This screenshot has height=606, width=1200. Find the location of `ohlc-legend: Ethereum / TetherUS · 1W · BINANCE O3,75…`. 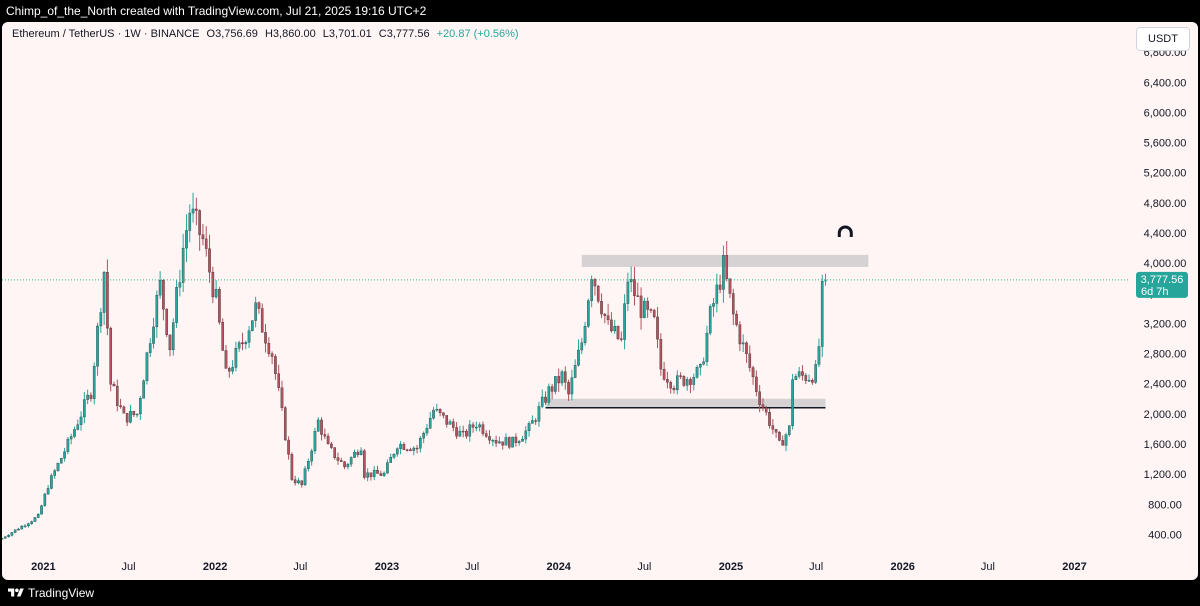

ohlc-legend: Ethereum / TetherUS · 1W · BINANCE O3,75… is located at coordinates (265, 34).